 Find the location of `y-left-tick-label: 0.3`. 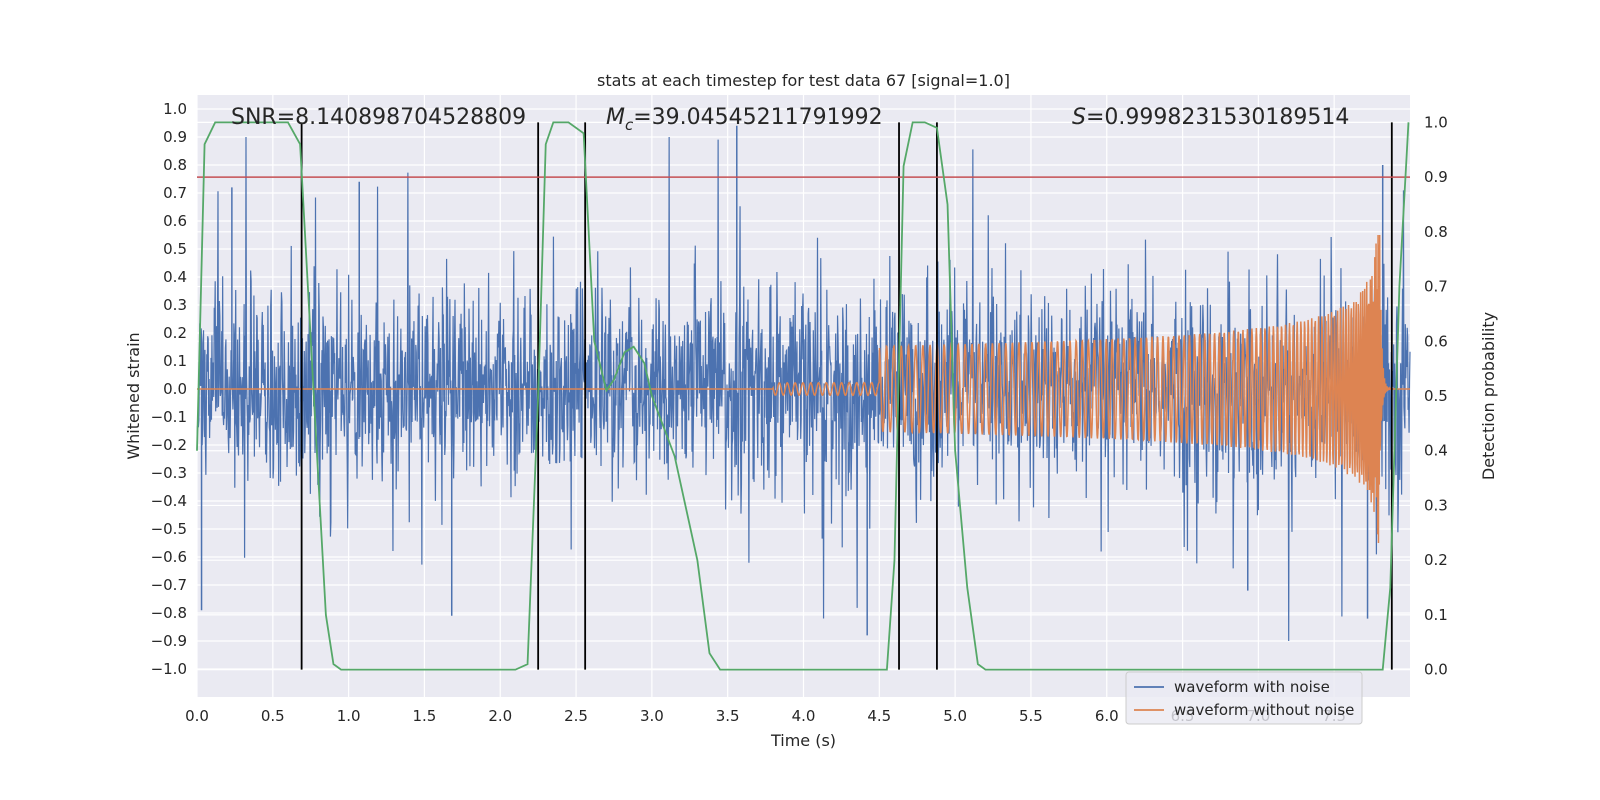

y-left-tick-label: 0.3 is located at coordinates (175, 305).